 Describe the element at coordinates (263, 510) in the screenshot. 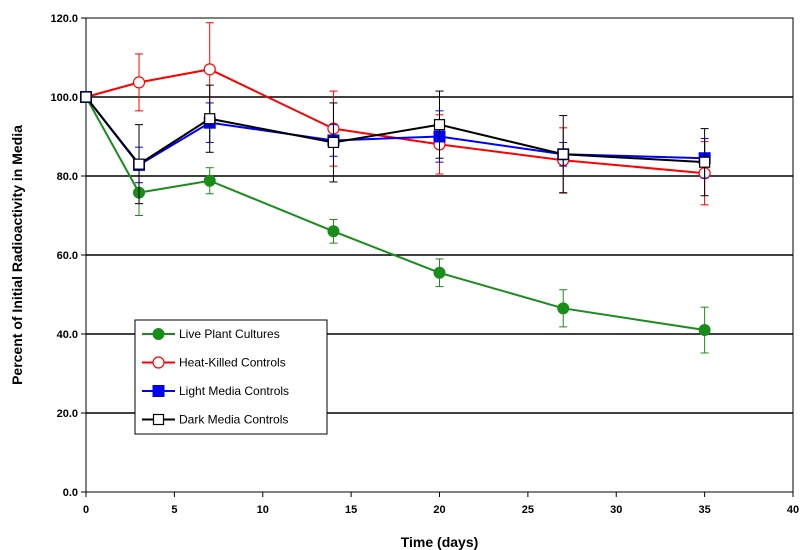

I see `x-tick-label: 10` at that location.